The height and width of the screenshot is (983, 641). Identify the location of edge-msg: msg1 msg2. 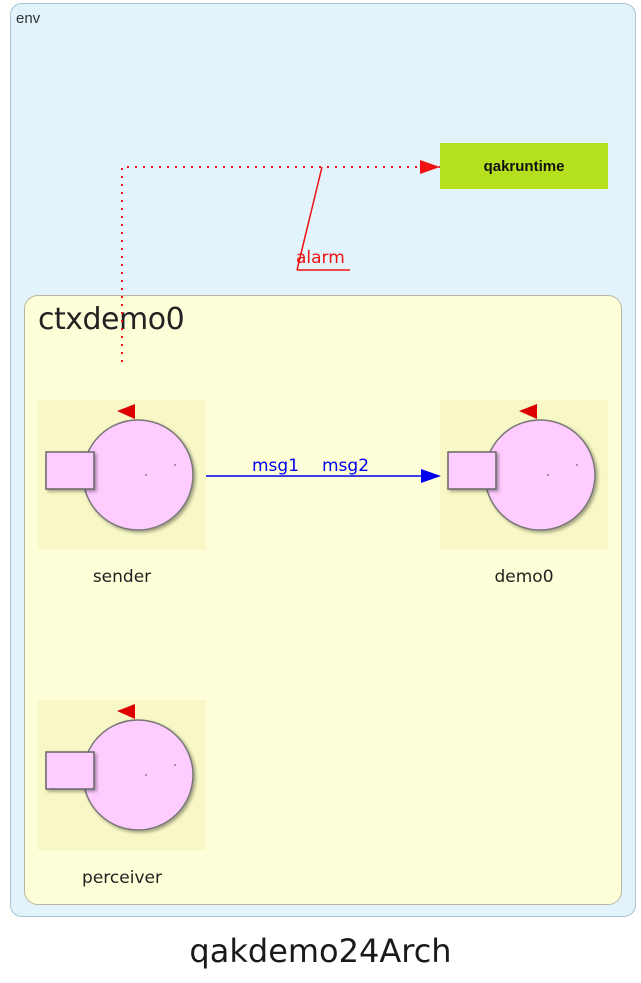
(323, 469).